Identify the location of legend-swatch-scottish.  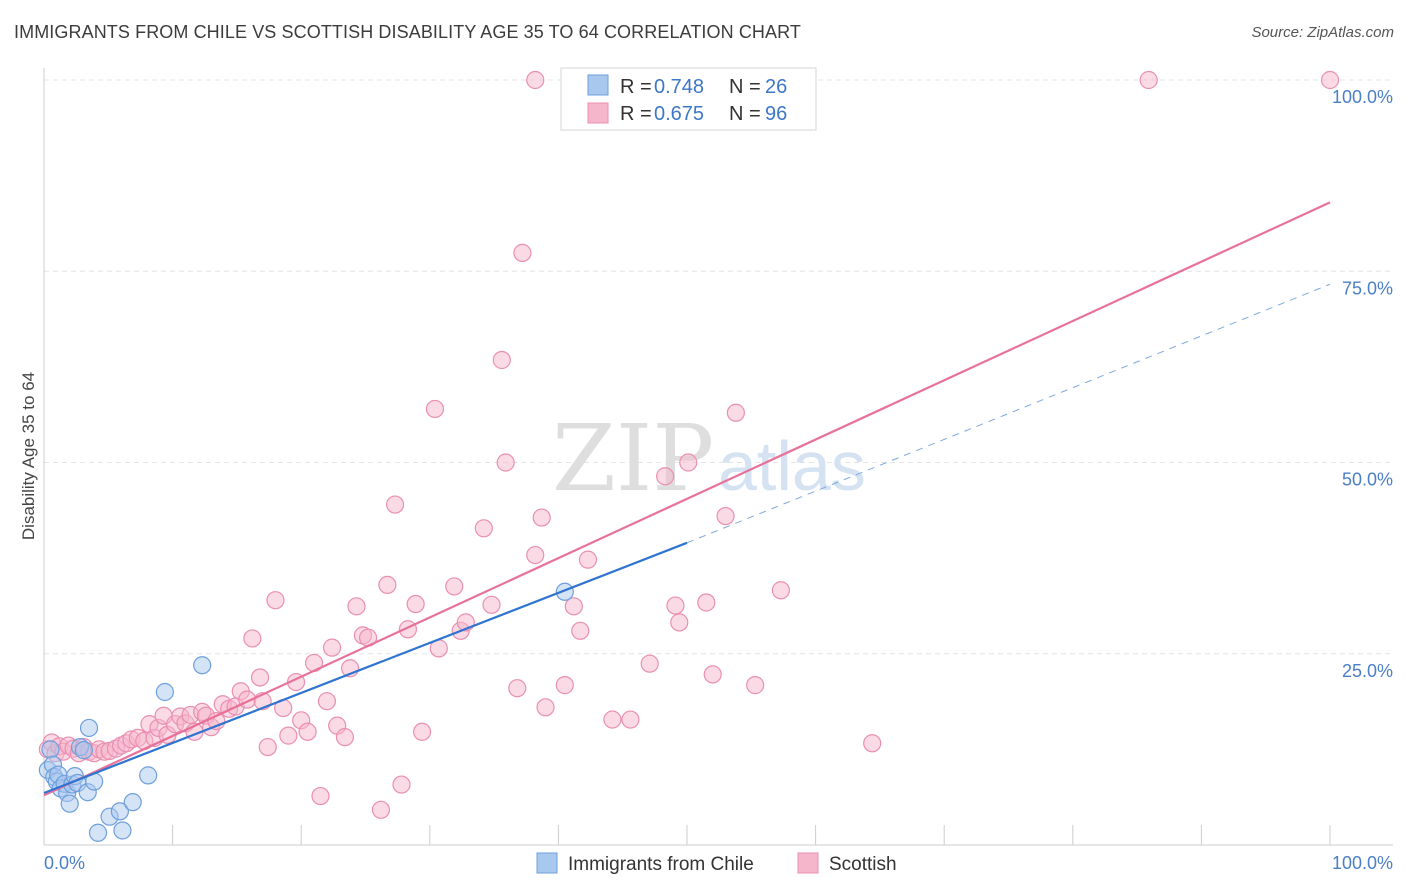
(598, 113).